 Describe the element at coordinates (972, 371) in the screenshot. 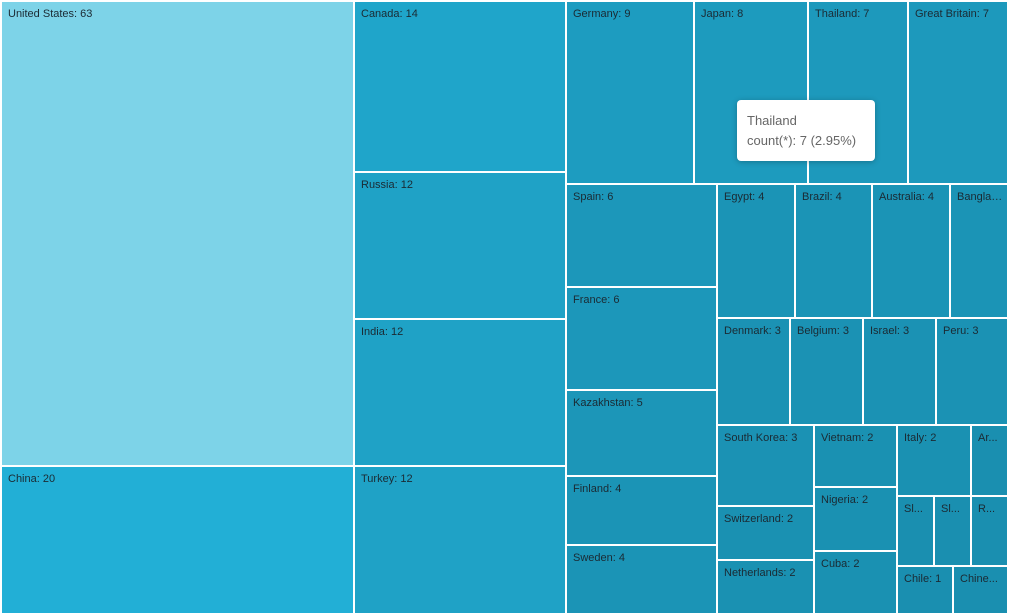

I see `treemap-cell: Peru: 3` at that location.